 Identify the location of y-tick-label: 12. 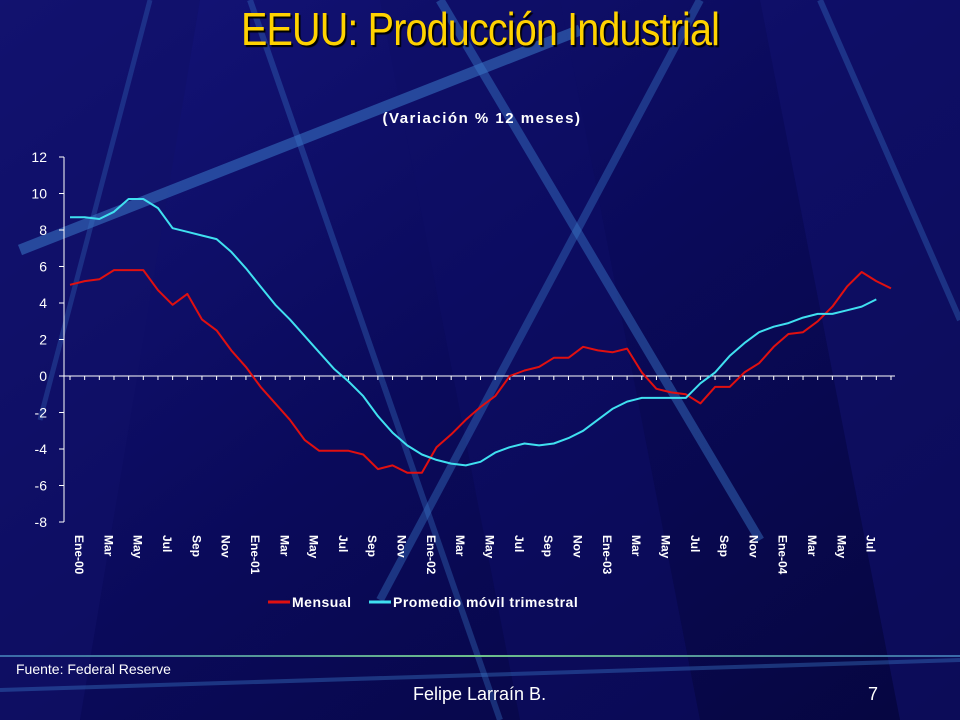
(39, 157).